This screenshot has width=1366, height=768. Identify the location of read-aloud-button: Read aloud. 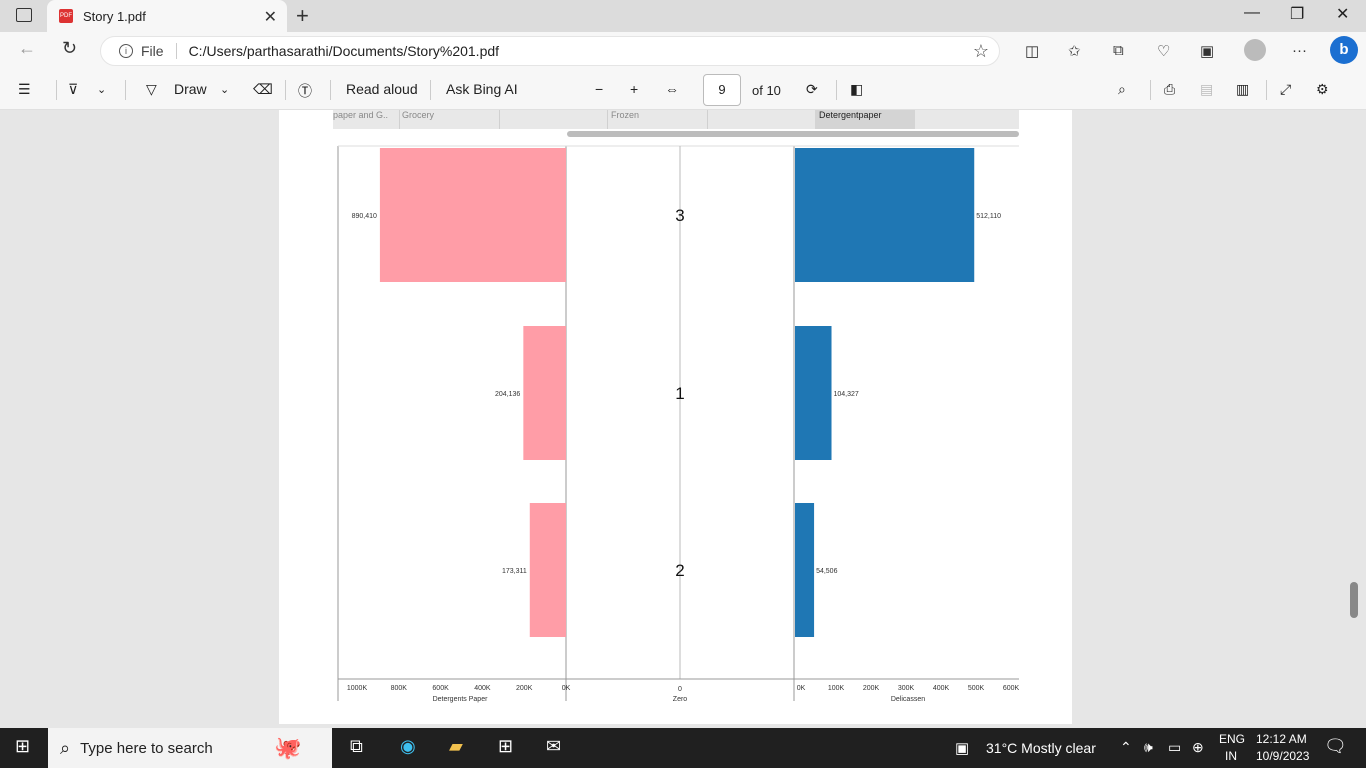
(382, 89).